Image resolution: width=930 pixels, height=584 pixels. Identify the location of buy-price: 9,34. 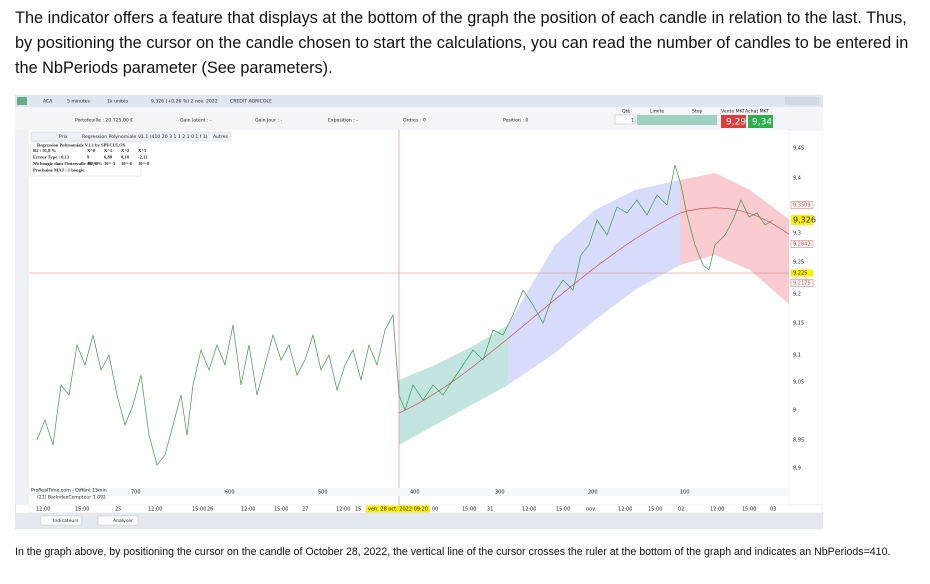
(762, 123).